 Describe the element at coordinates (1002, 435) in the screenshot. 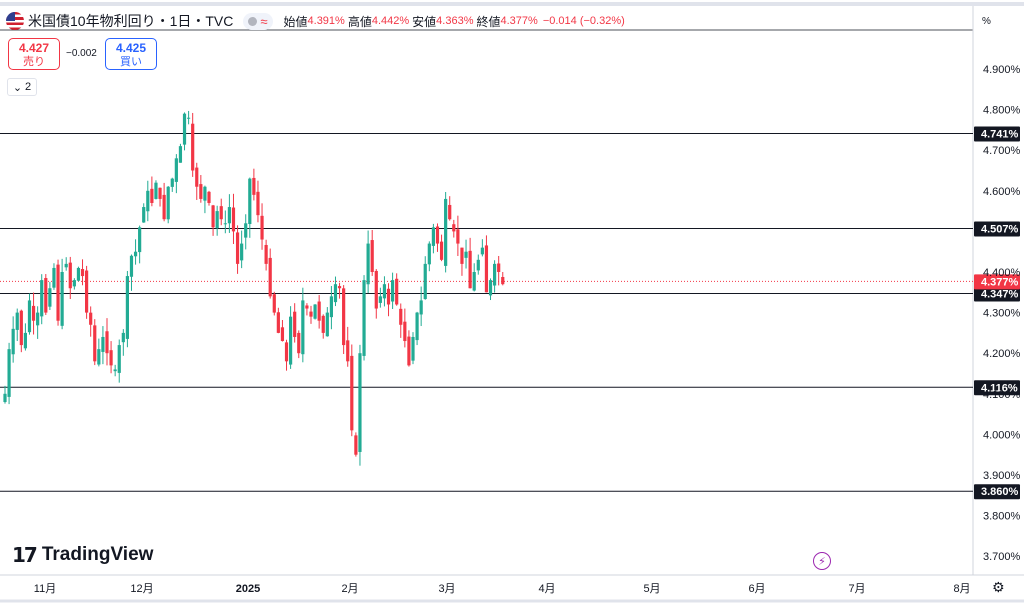

I see `y-tick-label: 4.000%` at that location.